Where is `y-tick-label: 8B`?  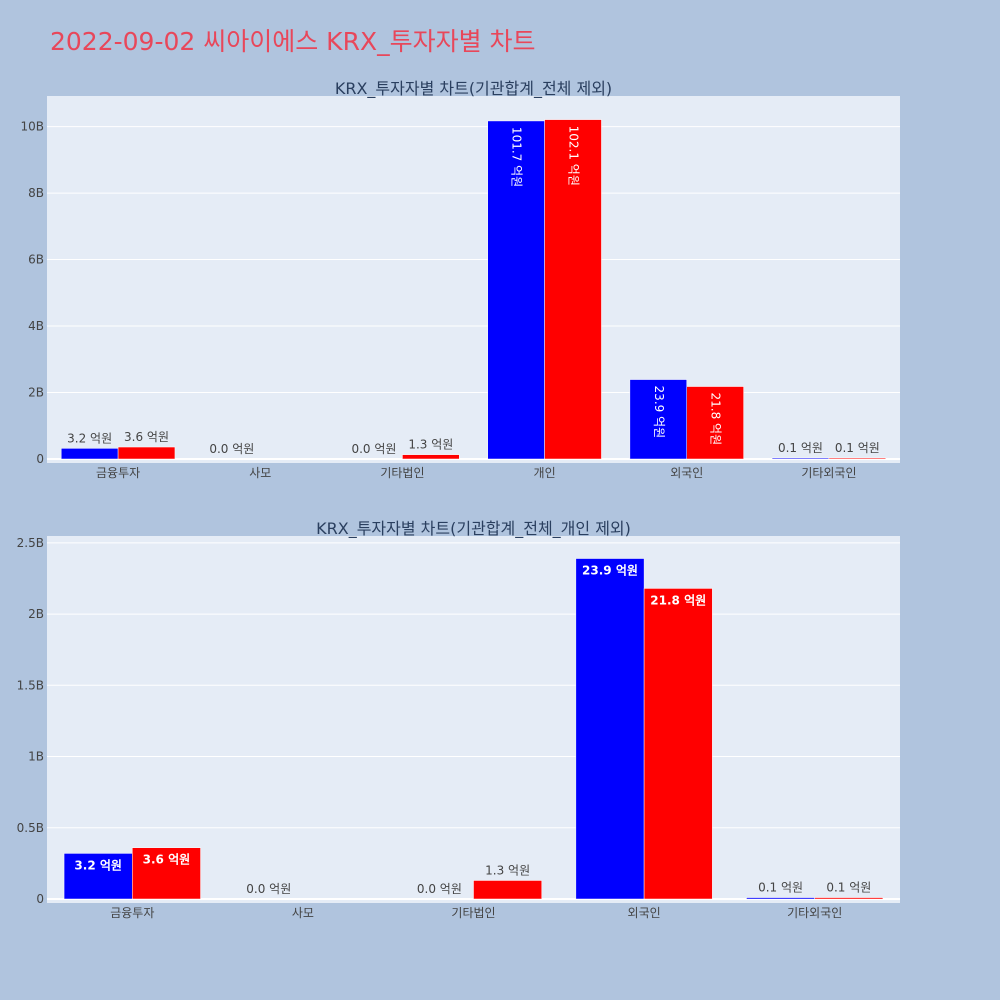
y-tick-label: 8B is located at coordinates (36, 193).